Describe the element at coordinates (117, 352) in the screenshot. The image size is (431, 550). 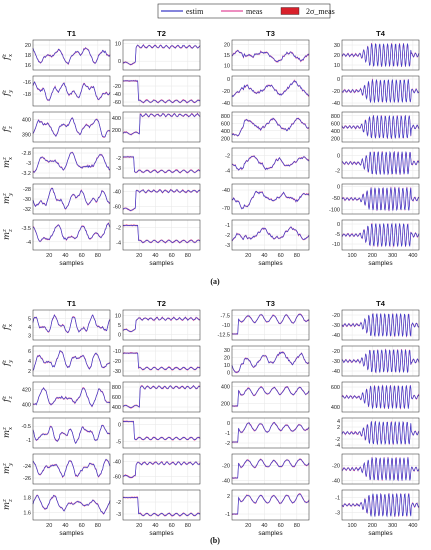
I see `y-tick-label: -10` at that location.